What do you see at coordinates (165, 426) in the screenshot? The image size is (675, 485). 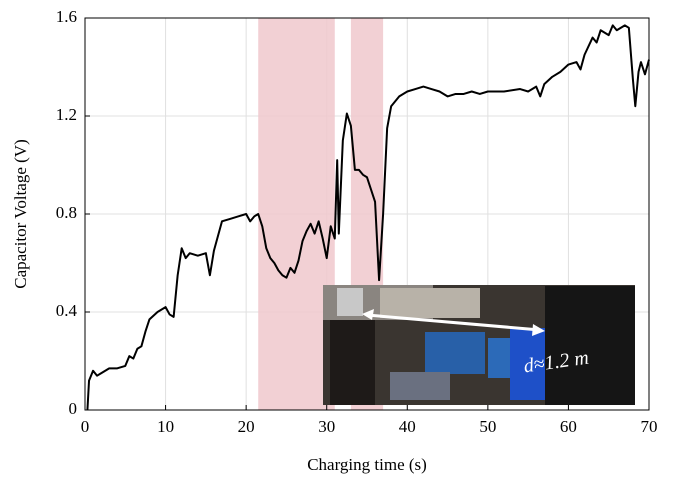 I see `x-tick-label: 10` at bounding box center [165, 426].